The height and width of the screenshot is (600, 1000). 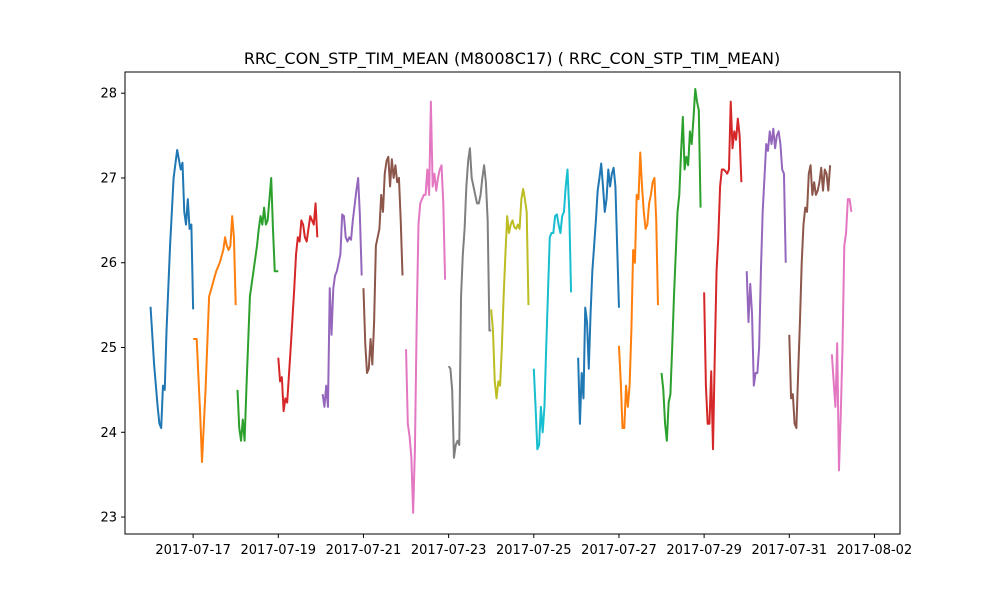 I want to click on y-tick-label: 24, so click(x=108, y=433).